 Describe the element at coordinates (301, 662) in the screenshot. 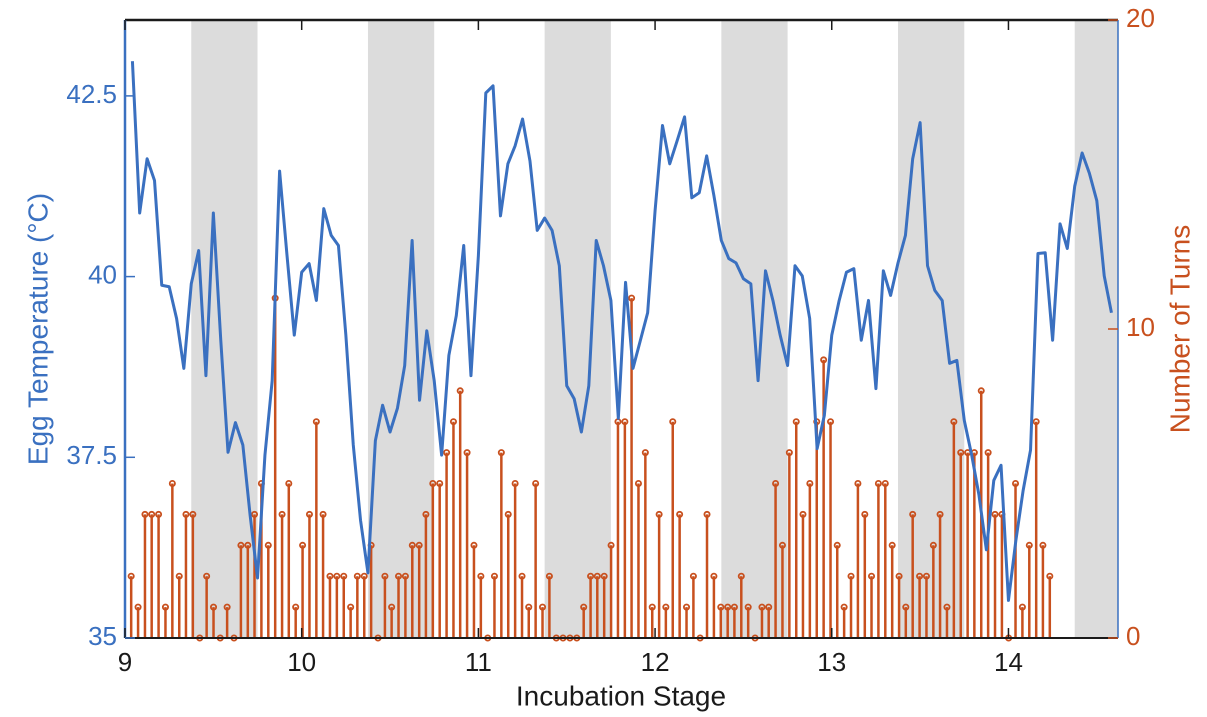

I see `x-tick-label: 10` at that location.